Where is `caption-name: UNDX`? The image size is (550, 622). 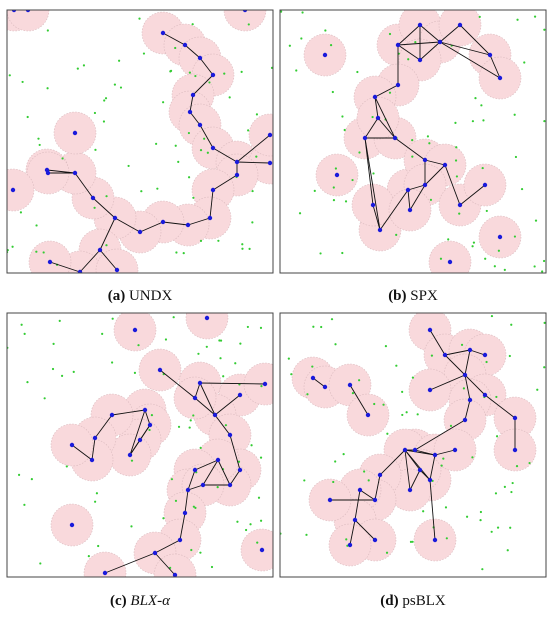
caption-name: UNDX is located at coordinates (150, 296).